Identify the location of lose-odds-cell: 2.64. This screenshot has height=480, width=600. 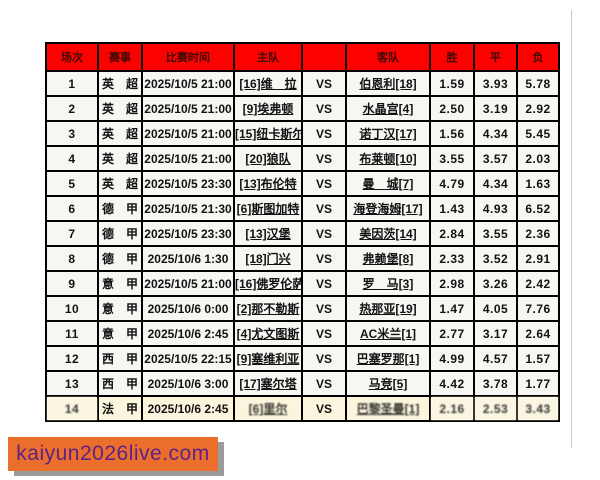
(538, 333).